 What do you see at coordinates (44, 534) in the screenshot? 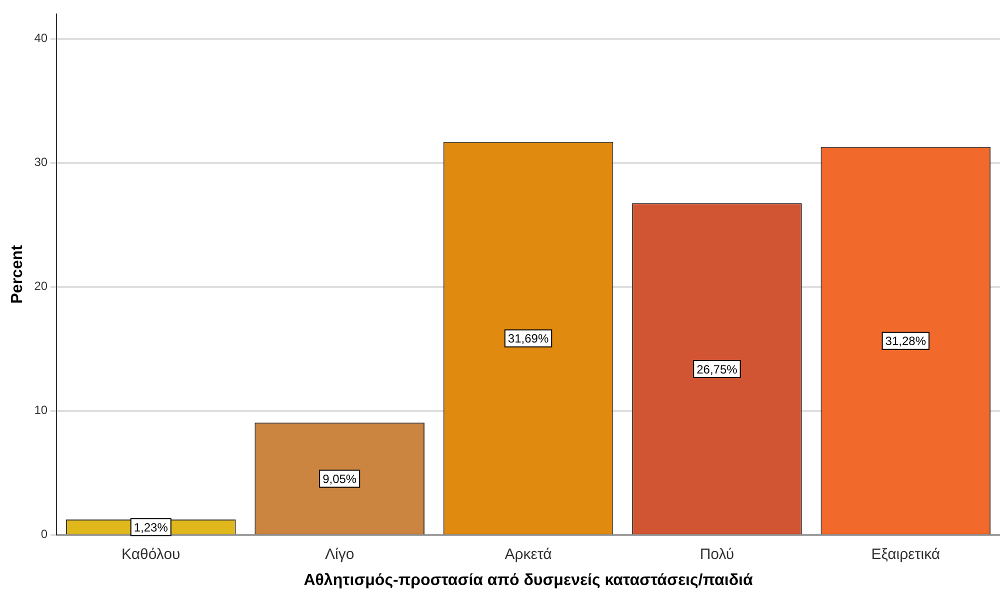
I see `y-tick-label: 0` at bounding box center [44, 534].